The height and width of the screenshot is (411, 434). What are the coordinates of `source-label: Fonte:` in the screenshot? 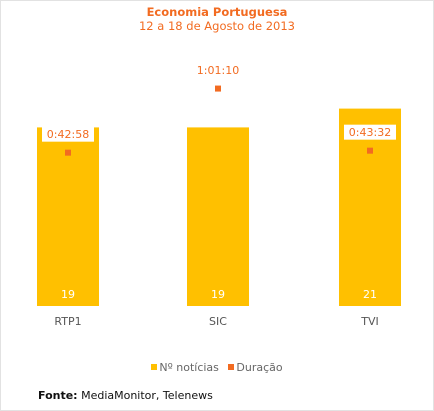 It's located at (58, 395).